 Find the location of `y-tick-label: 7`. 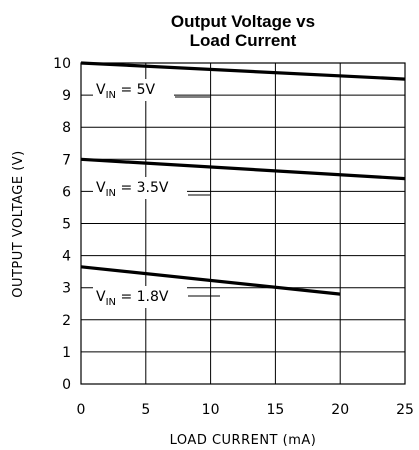

y-tick-label: 7 is located at coordinates (66, 160).